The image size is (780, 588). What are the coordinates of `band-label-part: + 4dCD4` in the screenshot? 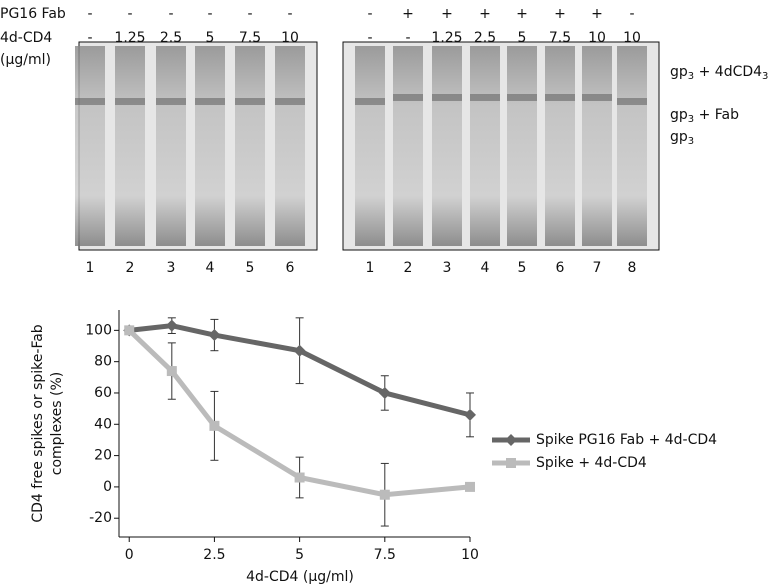 It's located at (728, 72).